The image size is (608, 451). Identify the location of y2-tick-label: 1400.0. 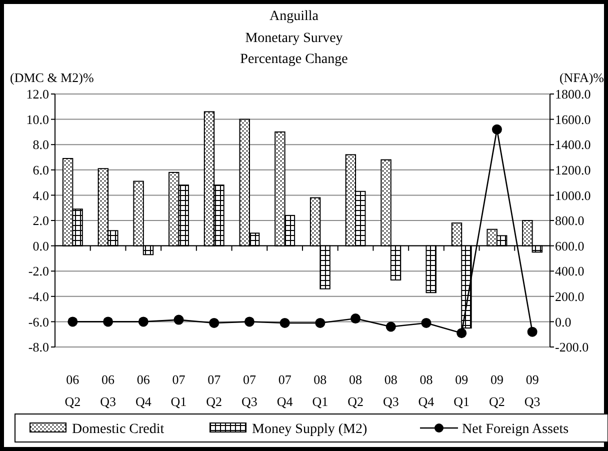
(573, 144).